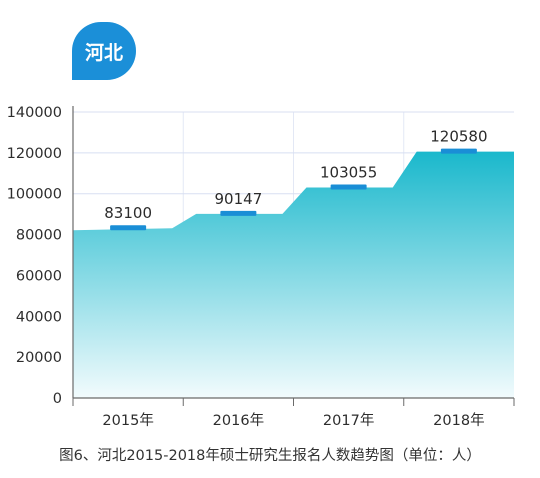  Describe the element at coordinates (39, 358) in the screenshot. I see `y-tick-label: 20000` at that location.